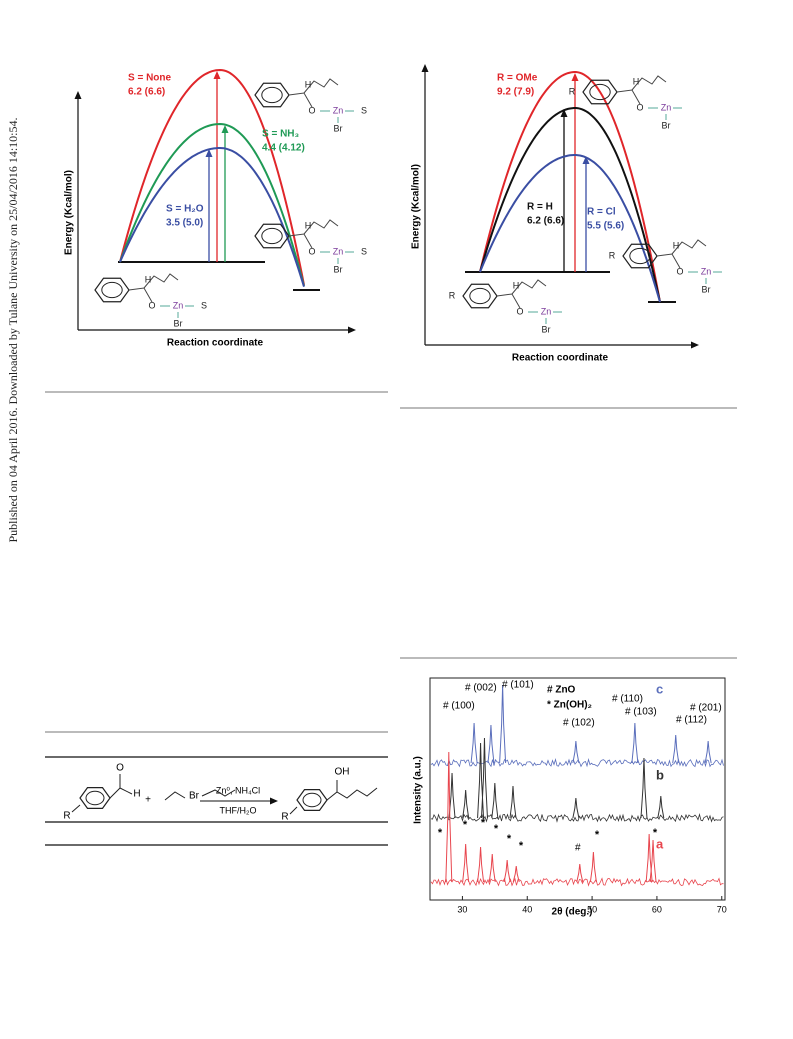 The width and height of the screenshot is (793, 1039). Describe the element at coordinates (283, 148) in the screenshot. I see `barrier-value: 4.4 (4.12)` at that location.